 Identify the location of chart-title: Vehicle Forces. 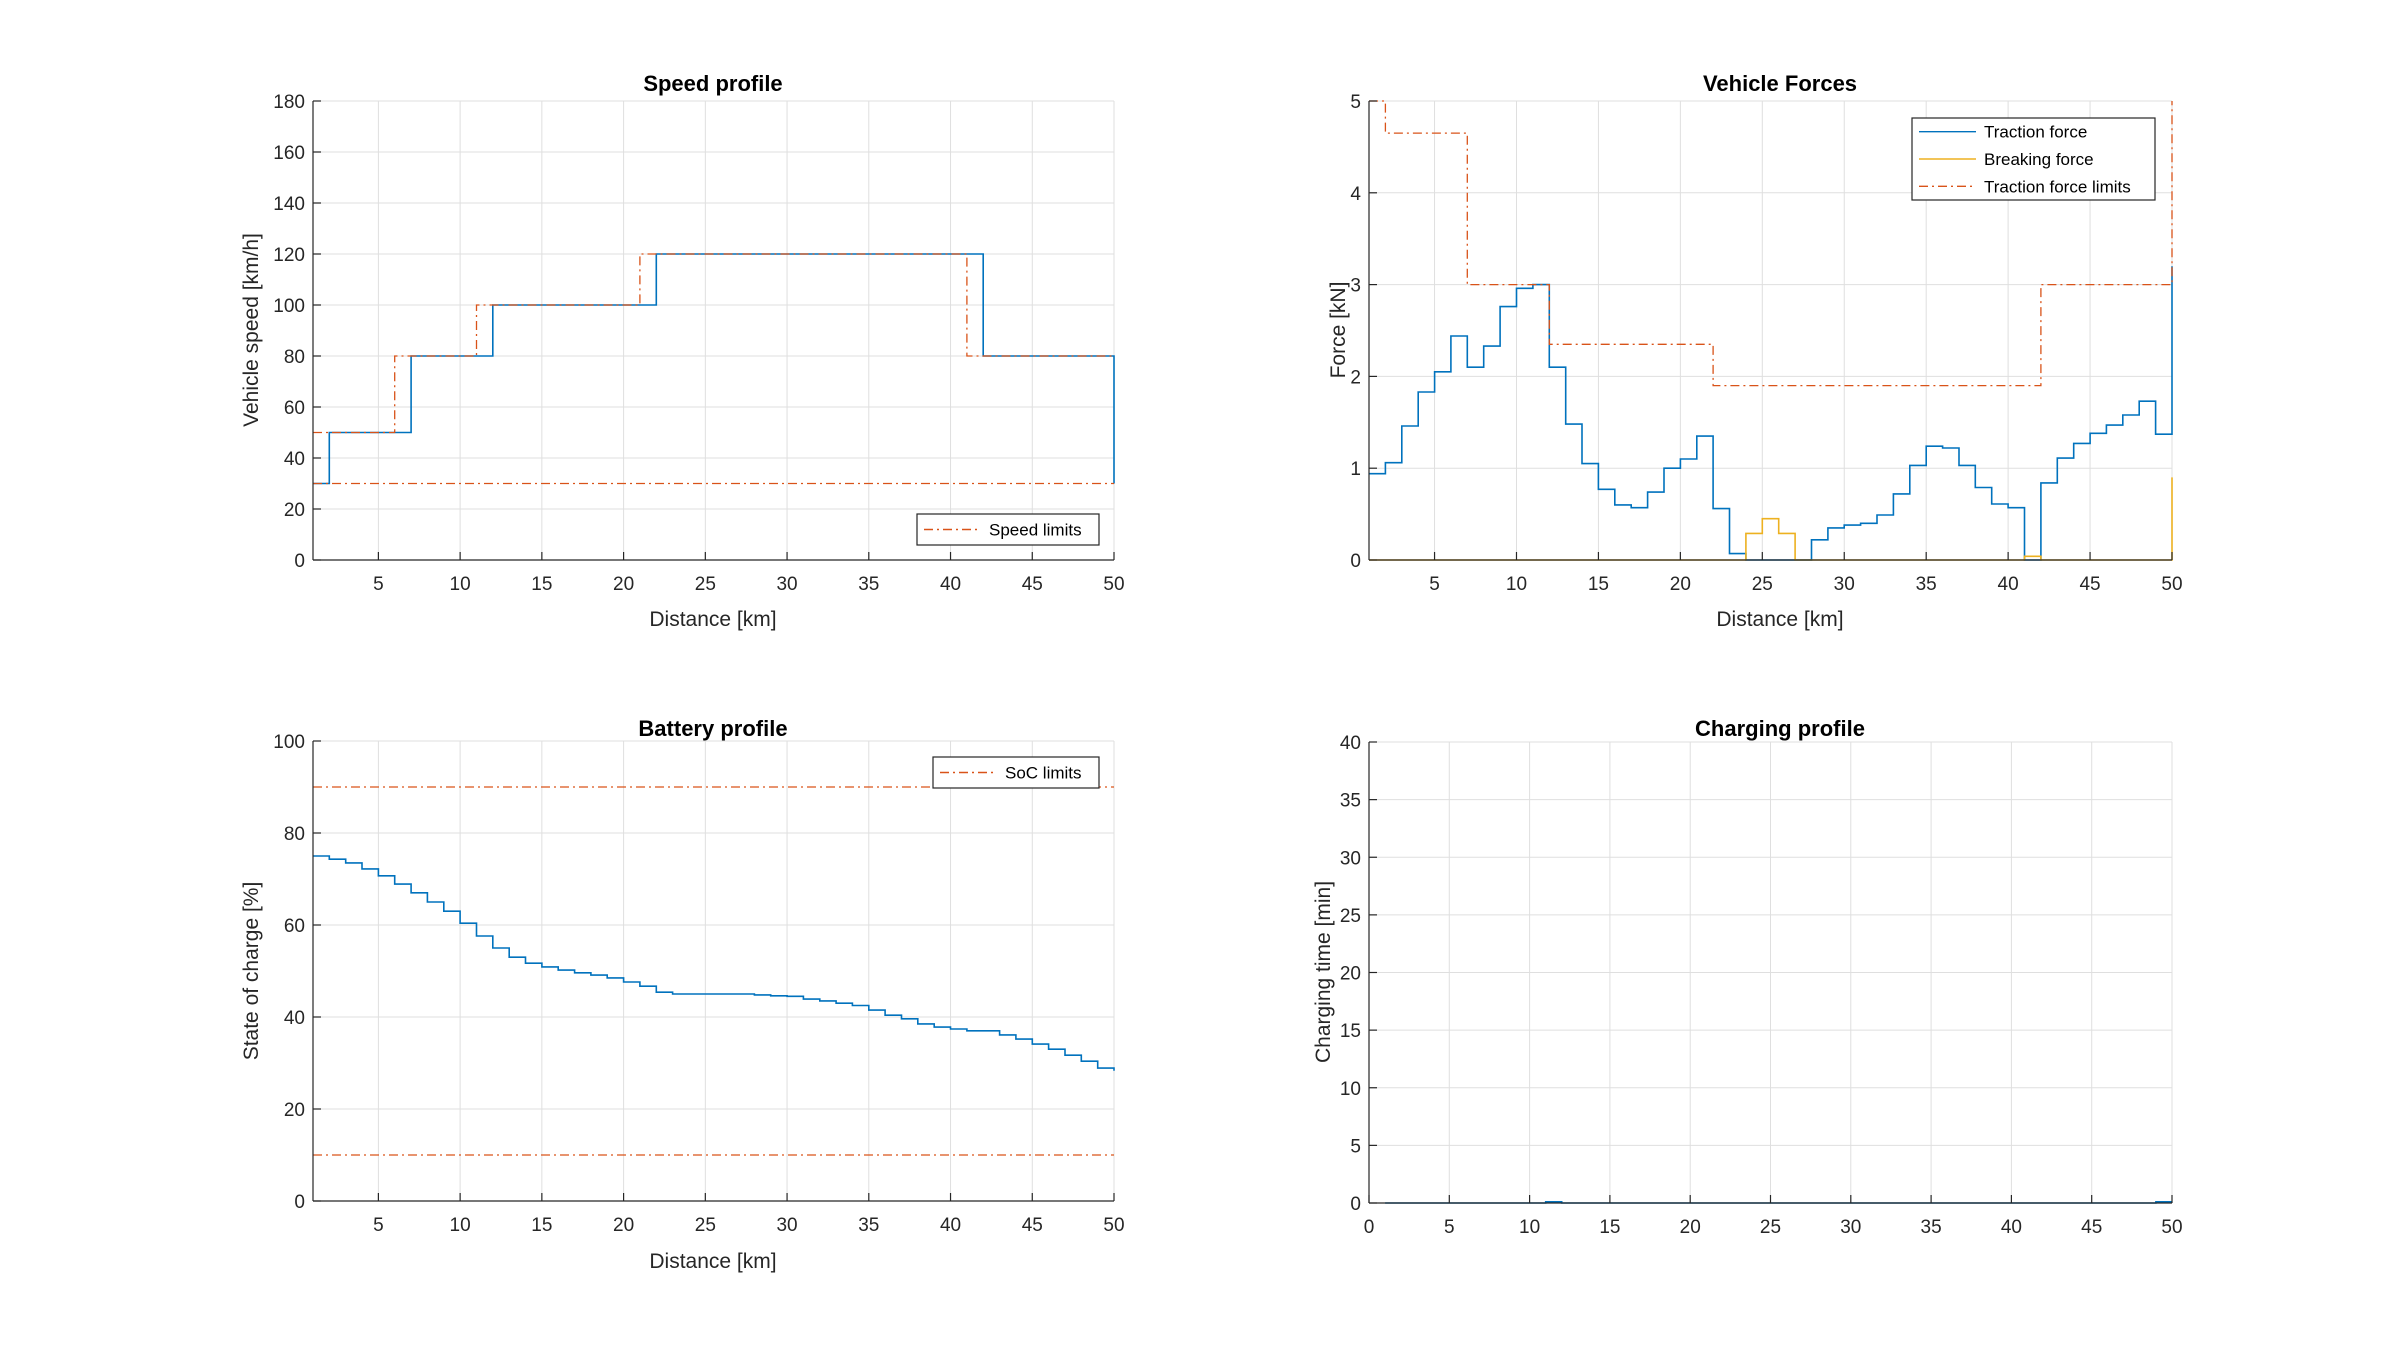
(1780, 83).